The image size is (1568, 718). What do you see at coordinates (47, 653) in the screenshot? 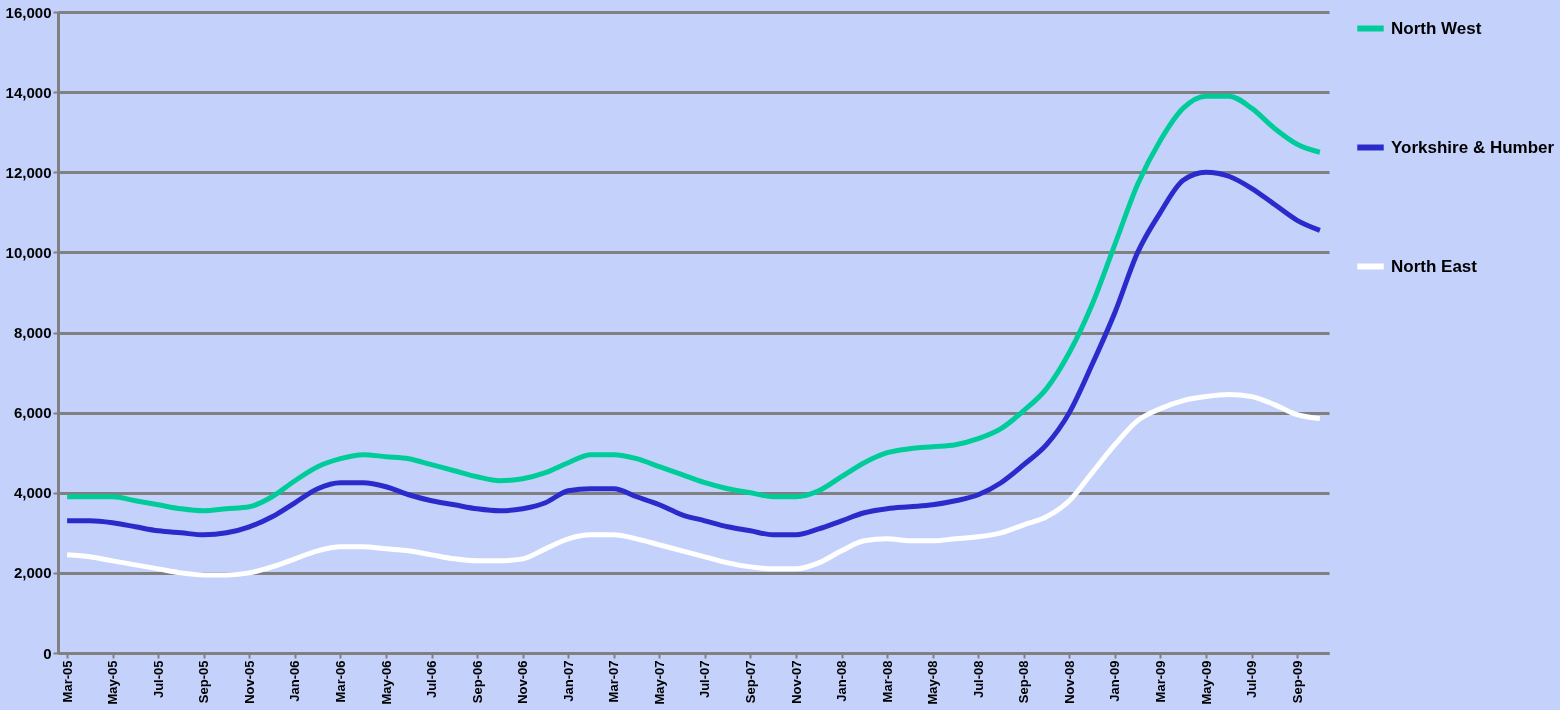
I see `y-tick-label: 0` at bounding box center [47, 653].